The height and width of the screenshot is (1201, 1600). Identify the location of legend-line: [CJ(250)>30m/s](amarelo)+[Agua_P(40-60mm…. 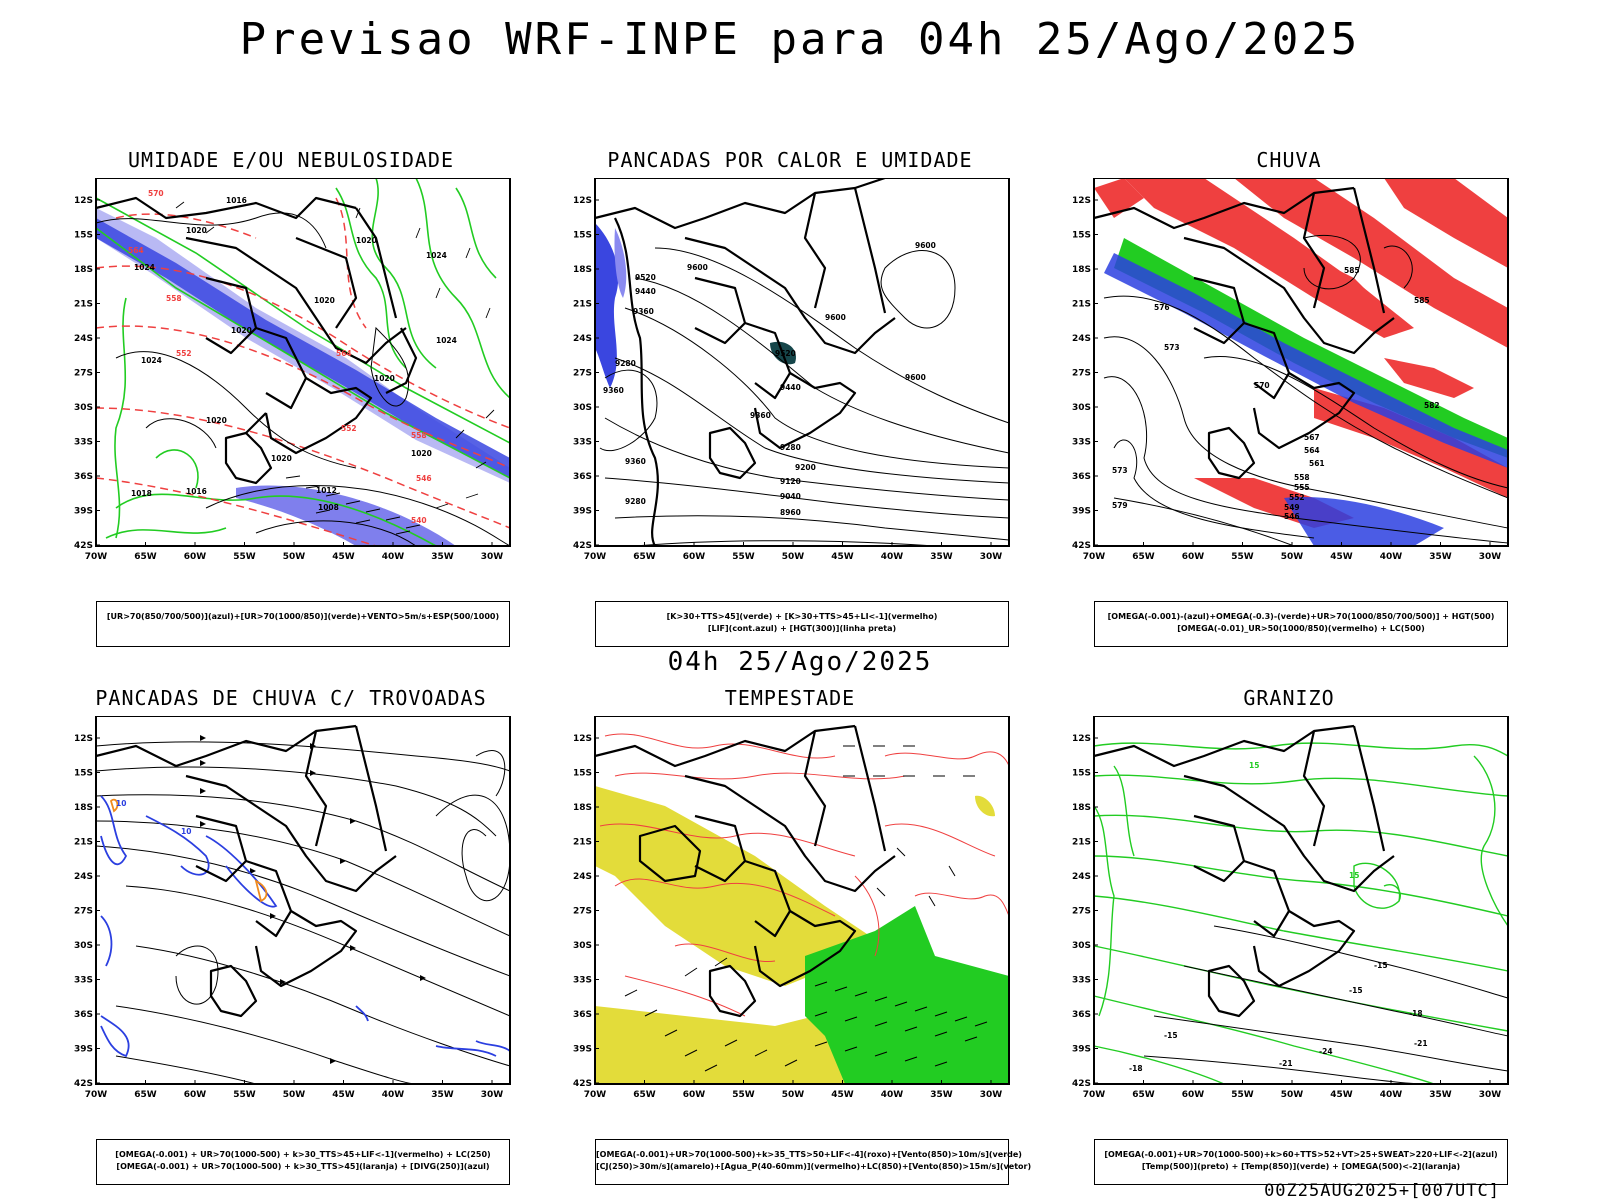
(814, 1166).